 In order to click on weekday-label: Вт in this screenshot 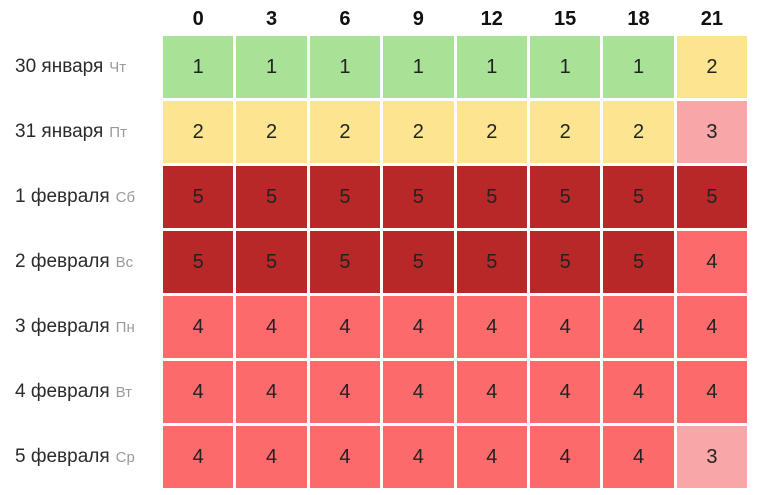, I will do `click(124, 392)`.